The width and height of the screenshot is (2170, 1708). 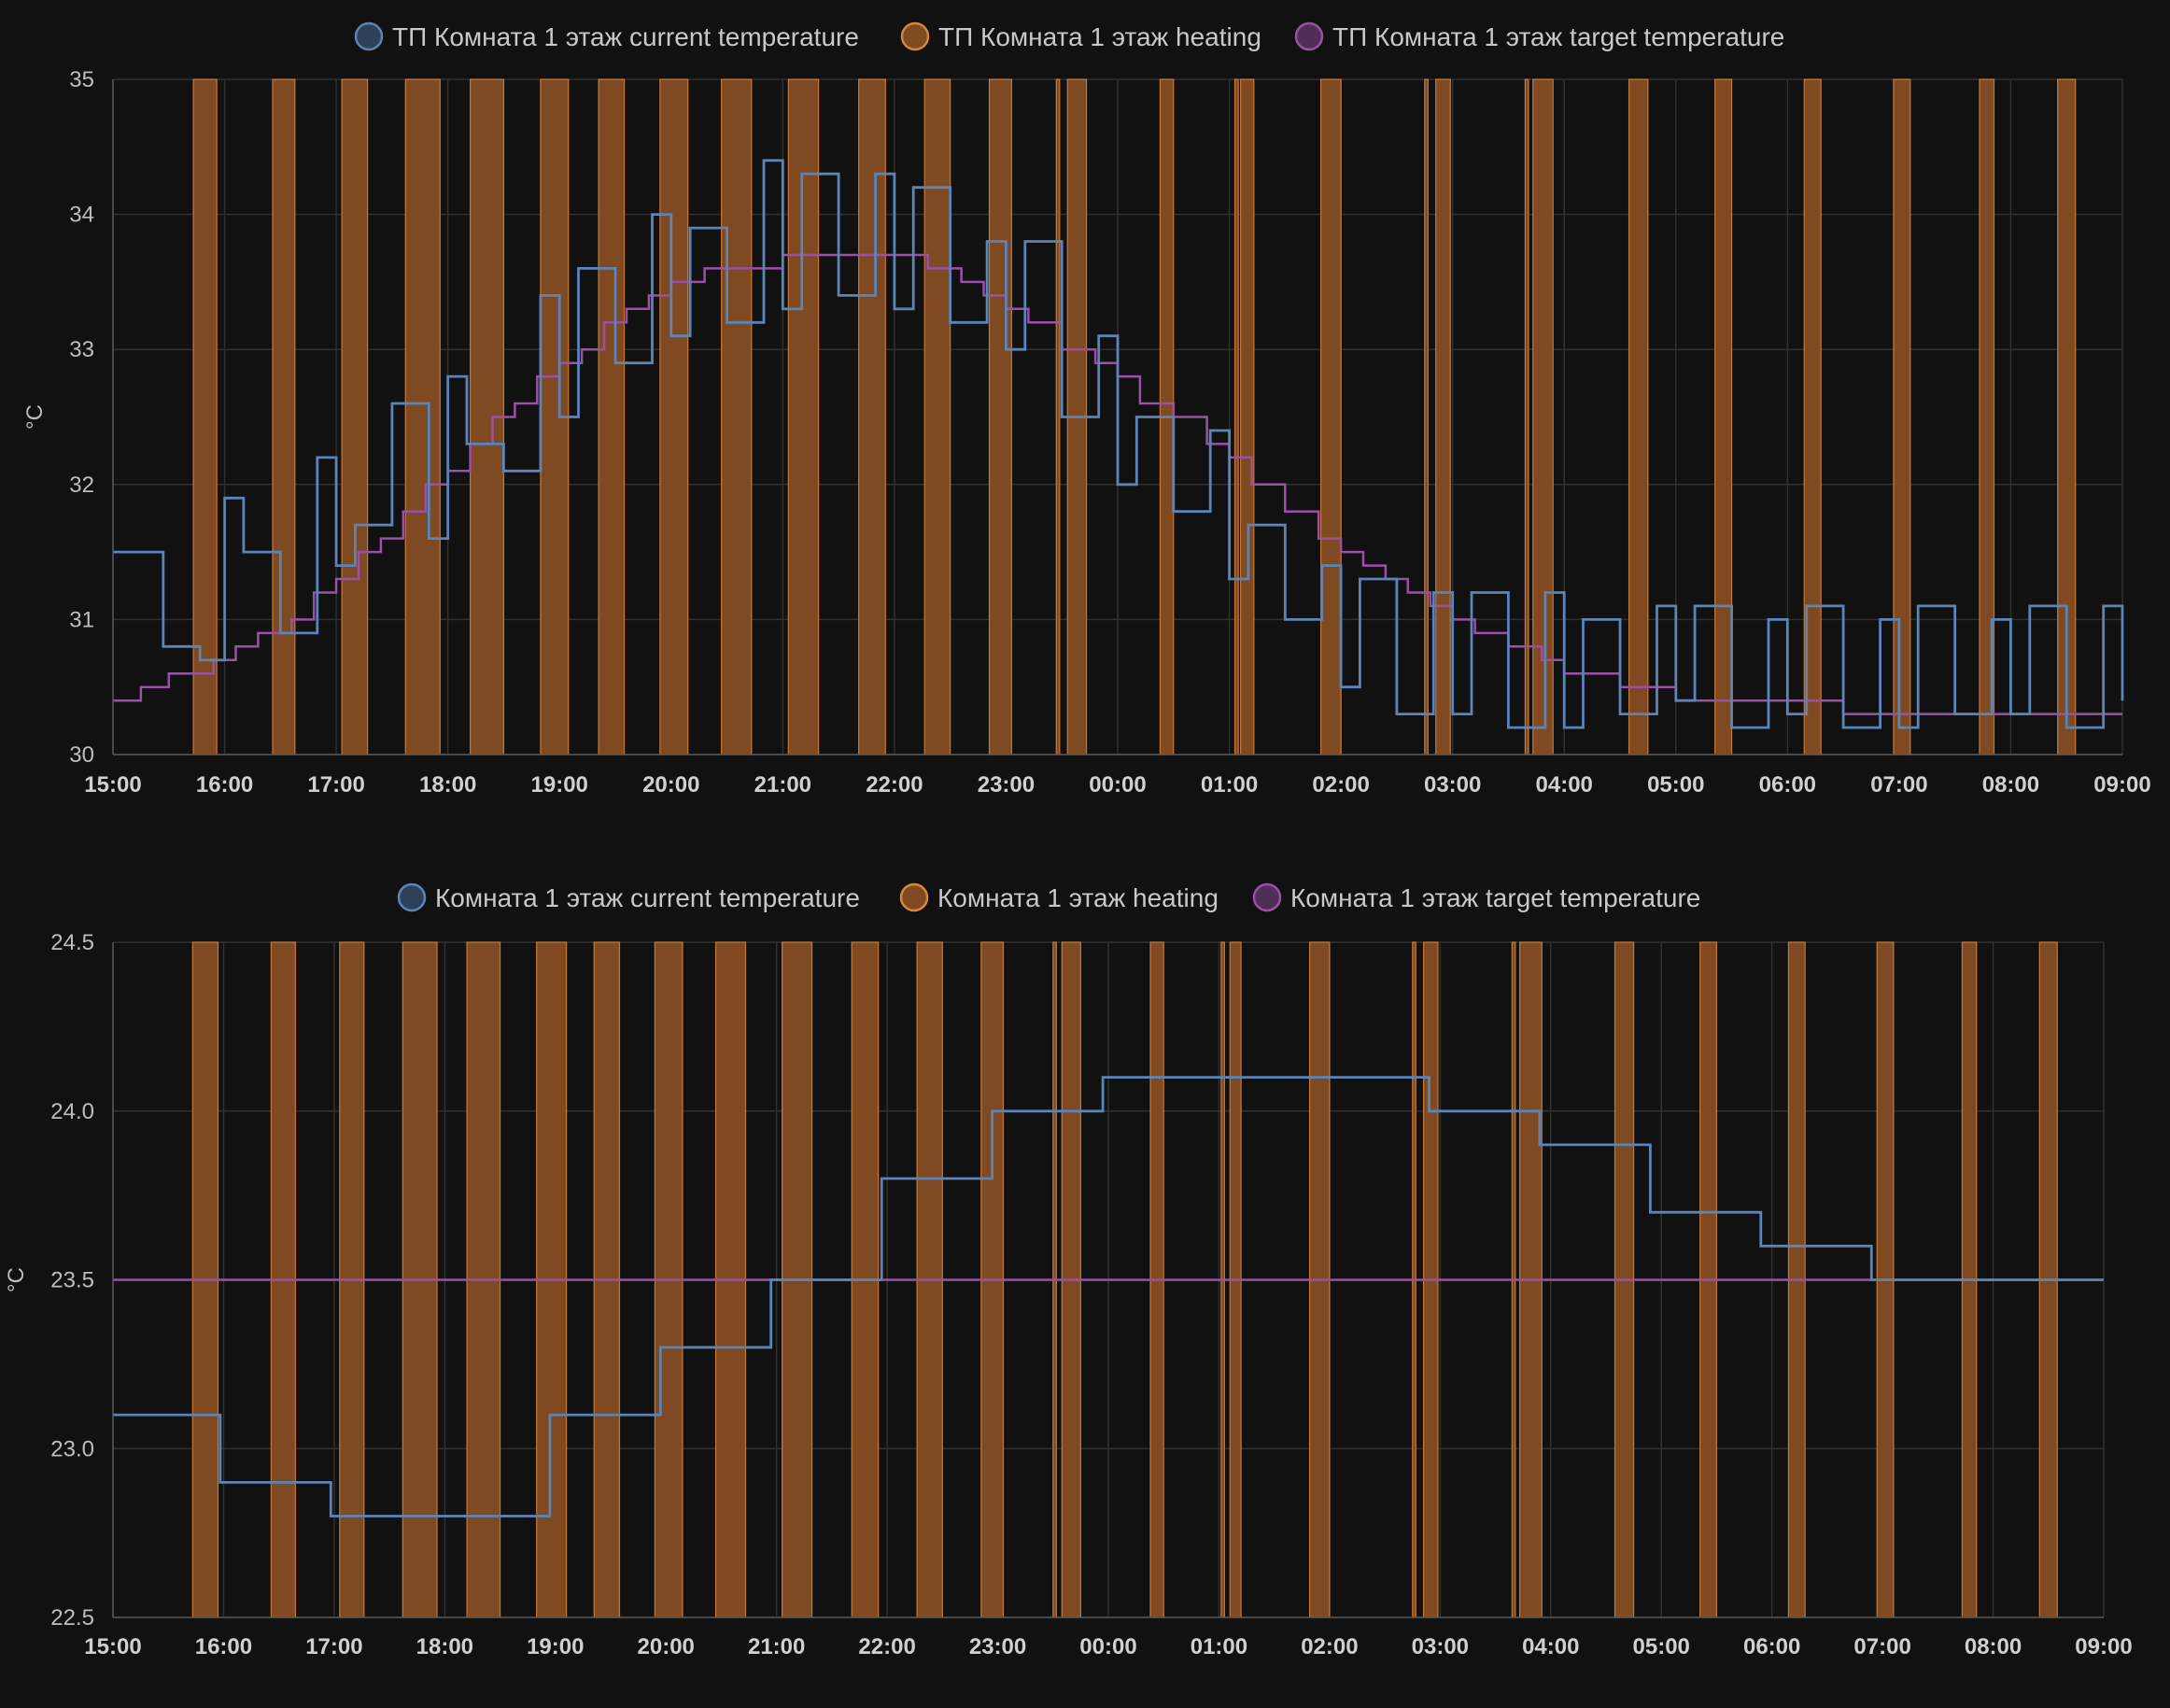 What do you see at coordinates (1558, 36) in the screenshot?
I see `legend-label-target: ТП Комната 1 этаж target temperature` at bounding box center [1558, 36].